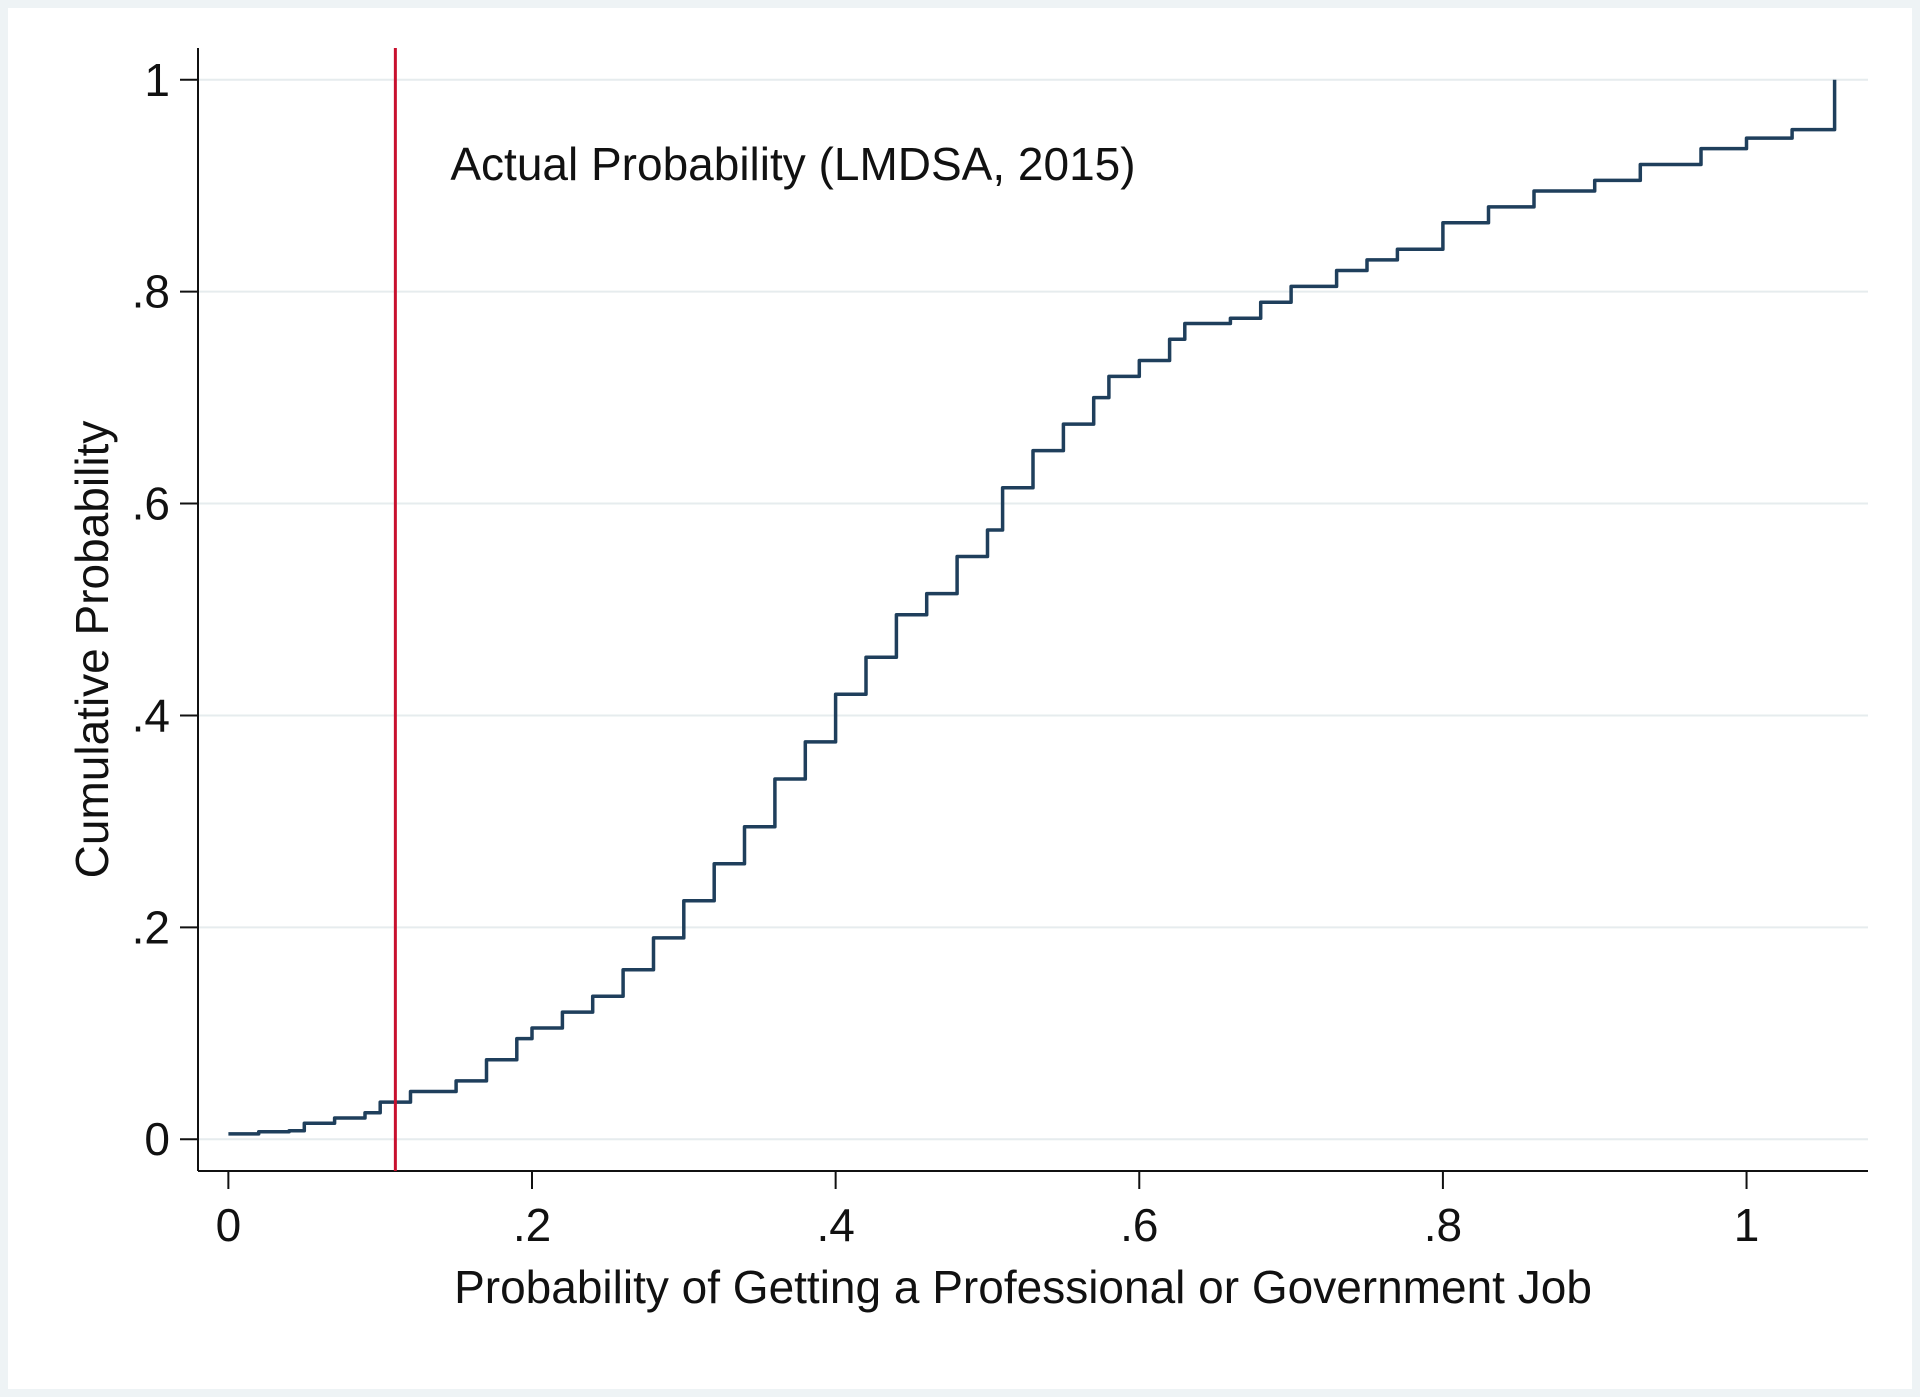  Describe the element at coordinates (157, 80) in the screenshot. I see `y-tick-label: 1` at that location.